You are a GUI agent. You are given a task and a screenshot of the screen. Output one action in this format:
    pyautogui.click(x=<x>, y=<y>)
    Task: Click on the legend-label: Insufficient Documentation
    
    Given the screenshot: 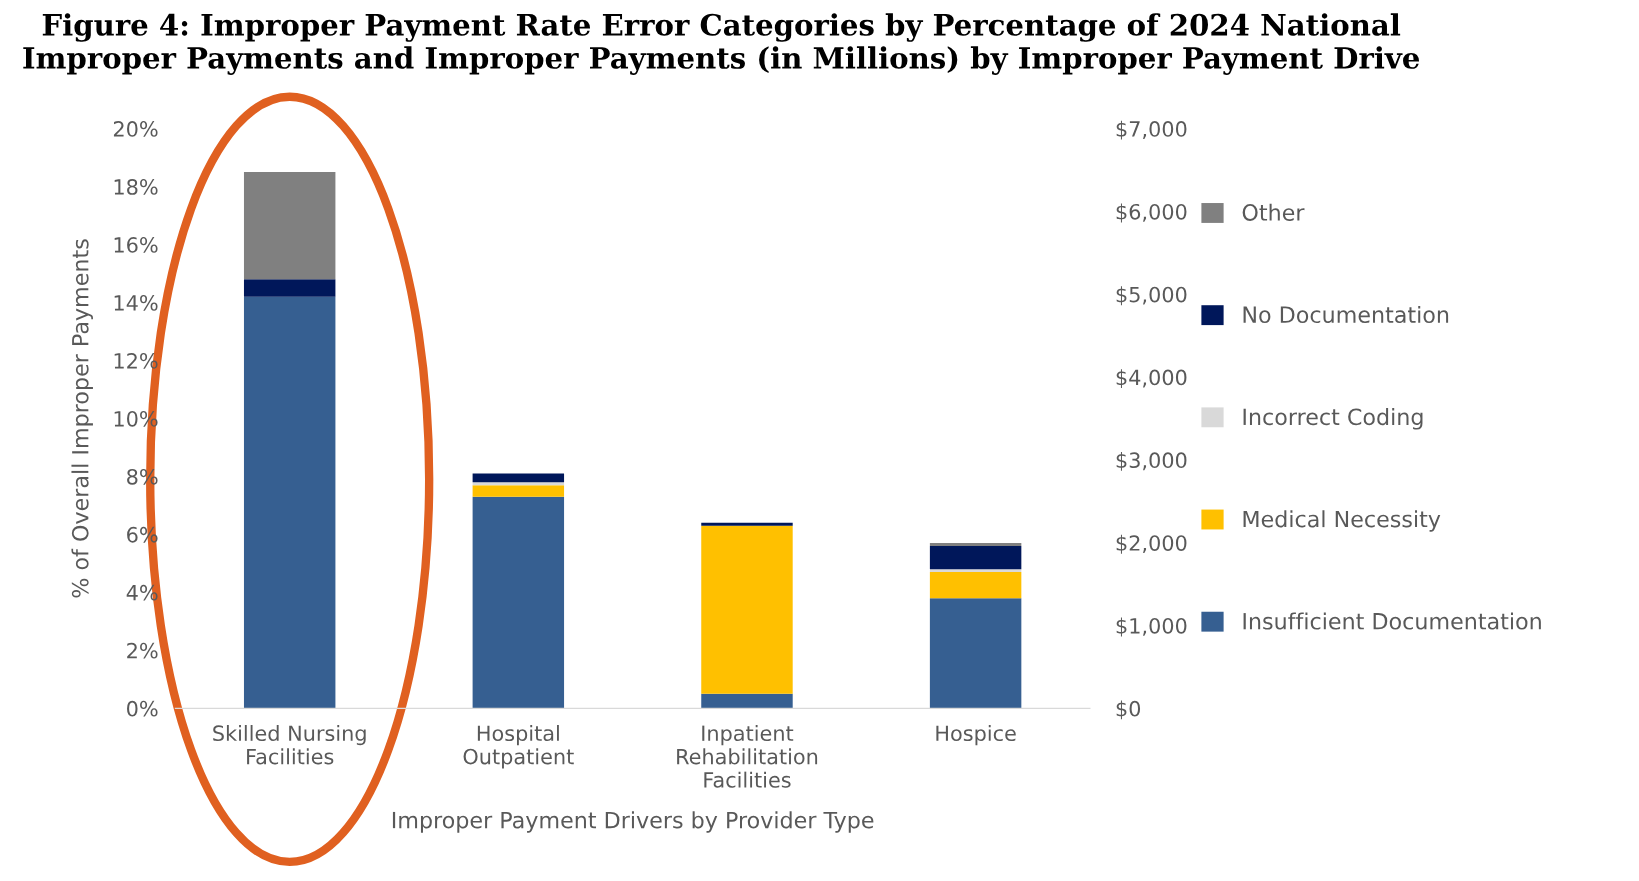 What is the action you would take?
    pyautogui.click(x=1392, y=621)
    